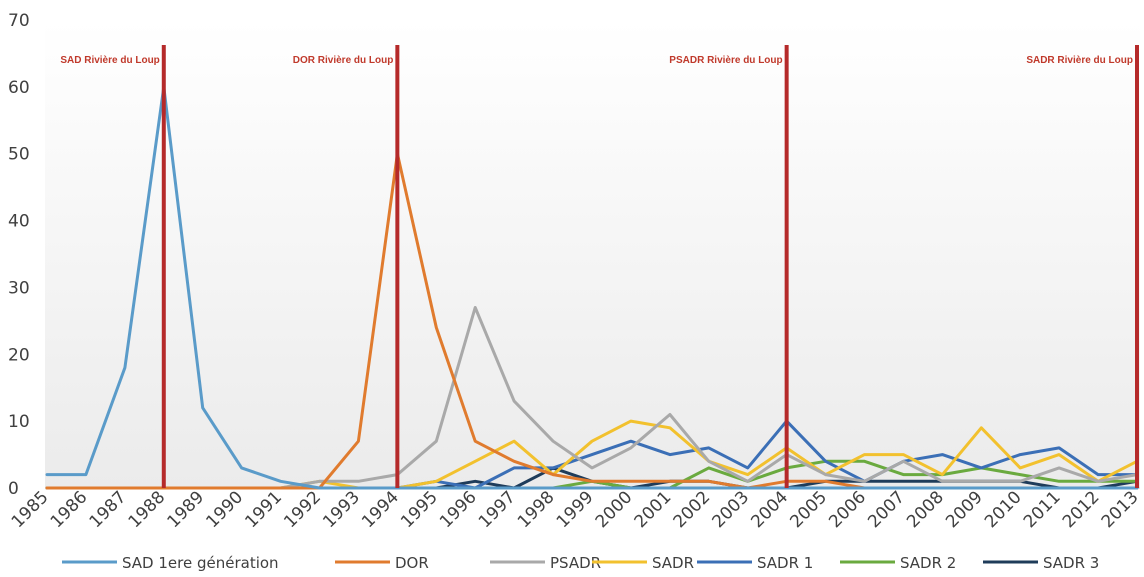 Image resolution: width=1144 pixels, height=577 pixels. What do you see at coordinates (200, 563) in the screenshot?
I see `legend-label: SAD 1ere génération` at bounding box center [200, 563].